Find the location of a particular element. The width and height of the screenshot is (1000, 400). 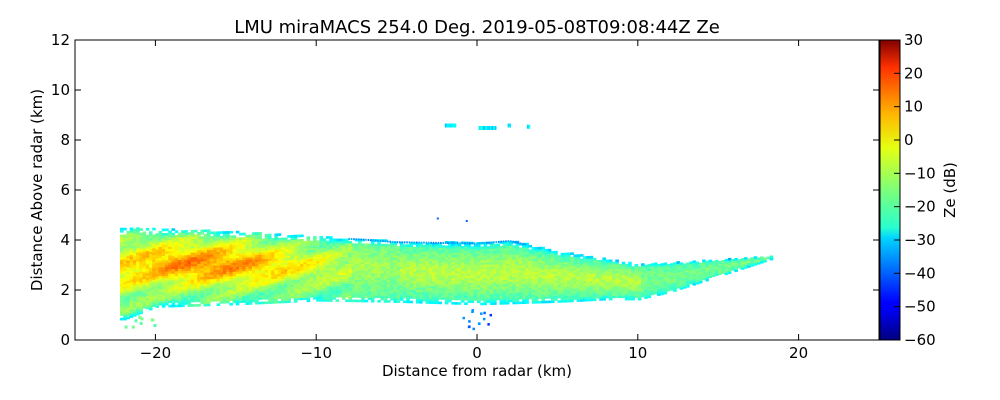

y-tick-label: 12 is located at coordinates (60, 40).